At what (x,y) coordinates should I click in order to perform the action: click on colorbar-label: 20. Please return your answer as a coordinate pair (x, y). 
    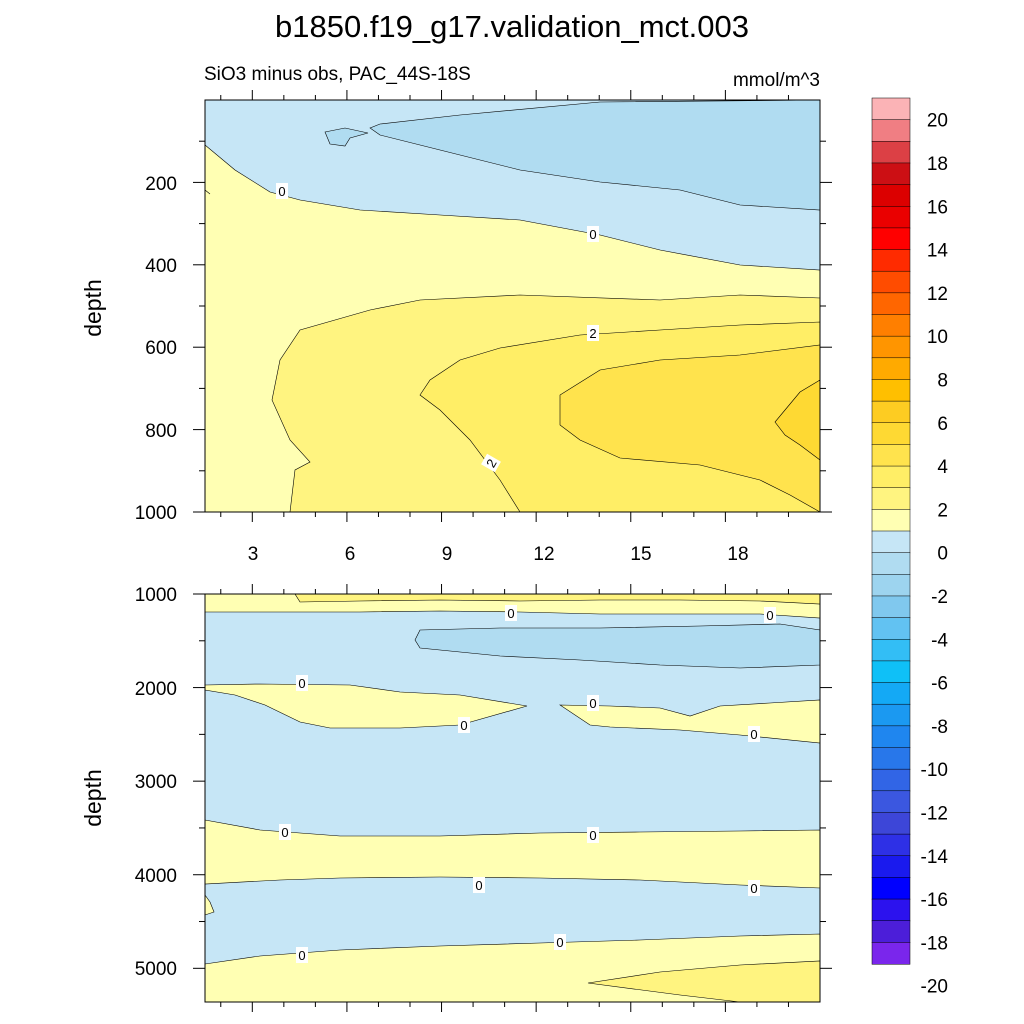
    Looking at the image, I should click on (937, 121).